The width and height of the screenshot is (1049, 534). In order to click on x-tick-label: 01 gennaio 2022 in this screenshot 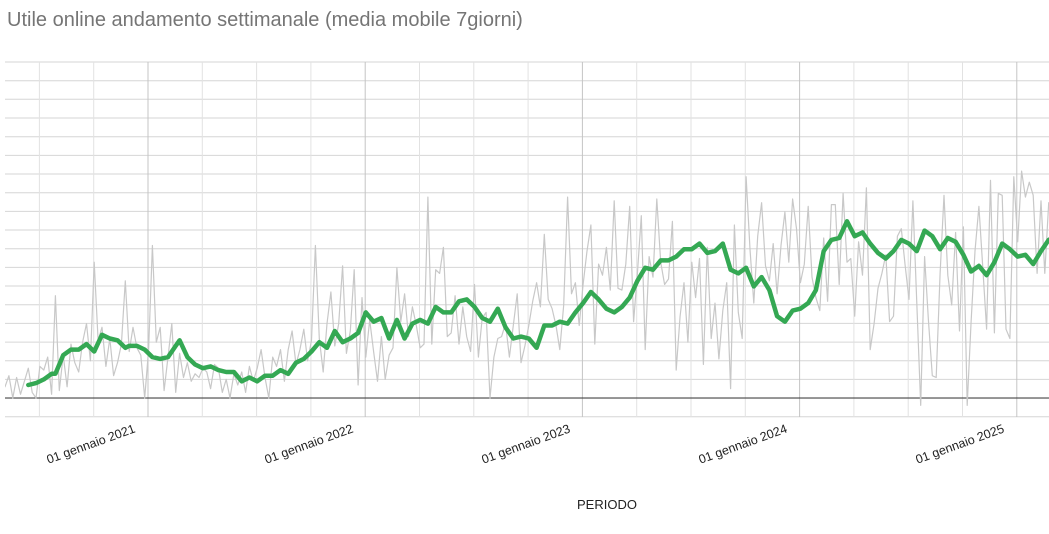, I will do `click(309, 444)`.